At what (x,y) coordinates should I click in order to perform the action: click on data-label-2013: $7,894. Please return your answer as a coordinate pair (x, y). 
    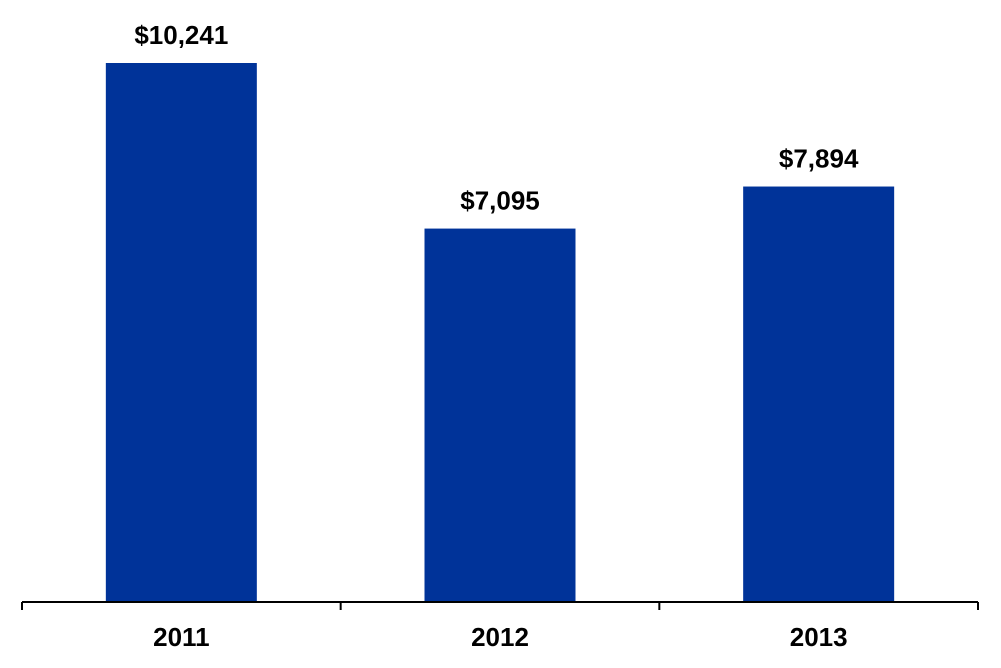
    Looking at the image, I should click on (819, 159).